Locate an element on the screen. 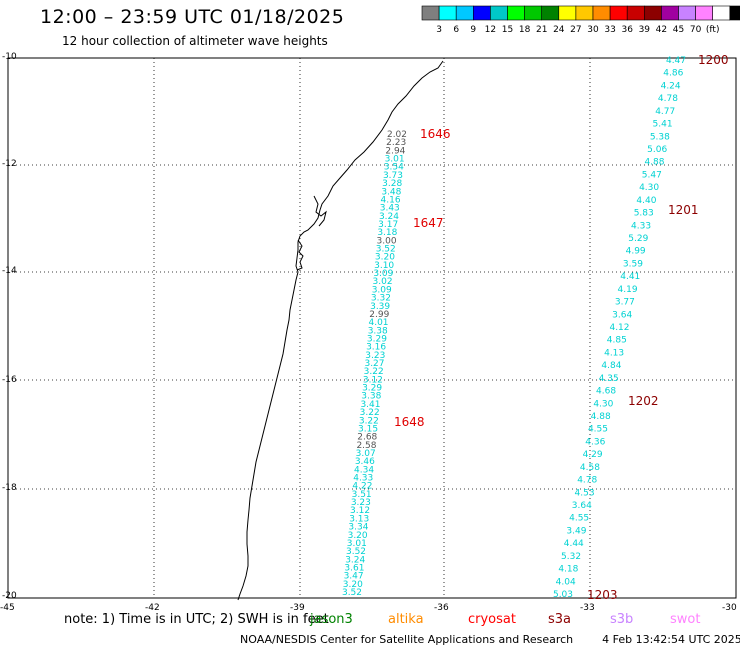 The image size is (740, 650). map-title: 12:00 – 23:59 UTC 01/18/2025 is located at coordinates (192, 17).